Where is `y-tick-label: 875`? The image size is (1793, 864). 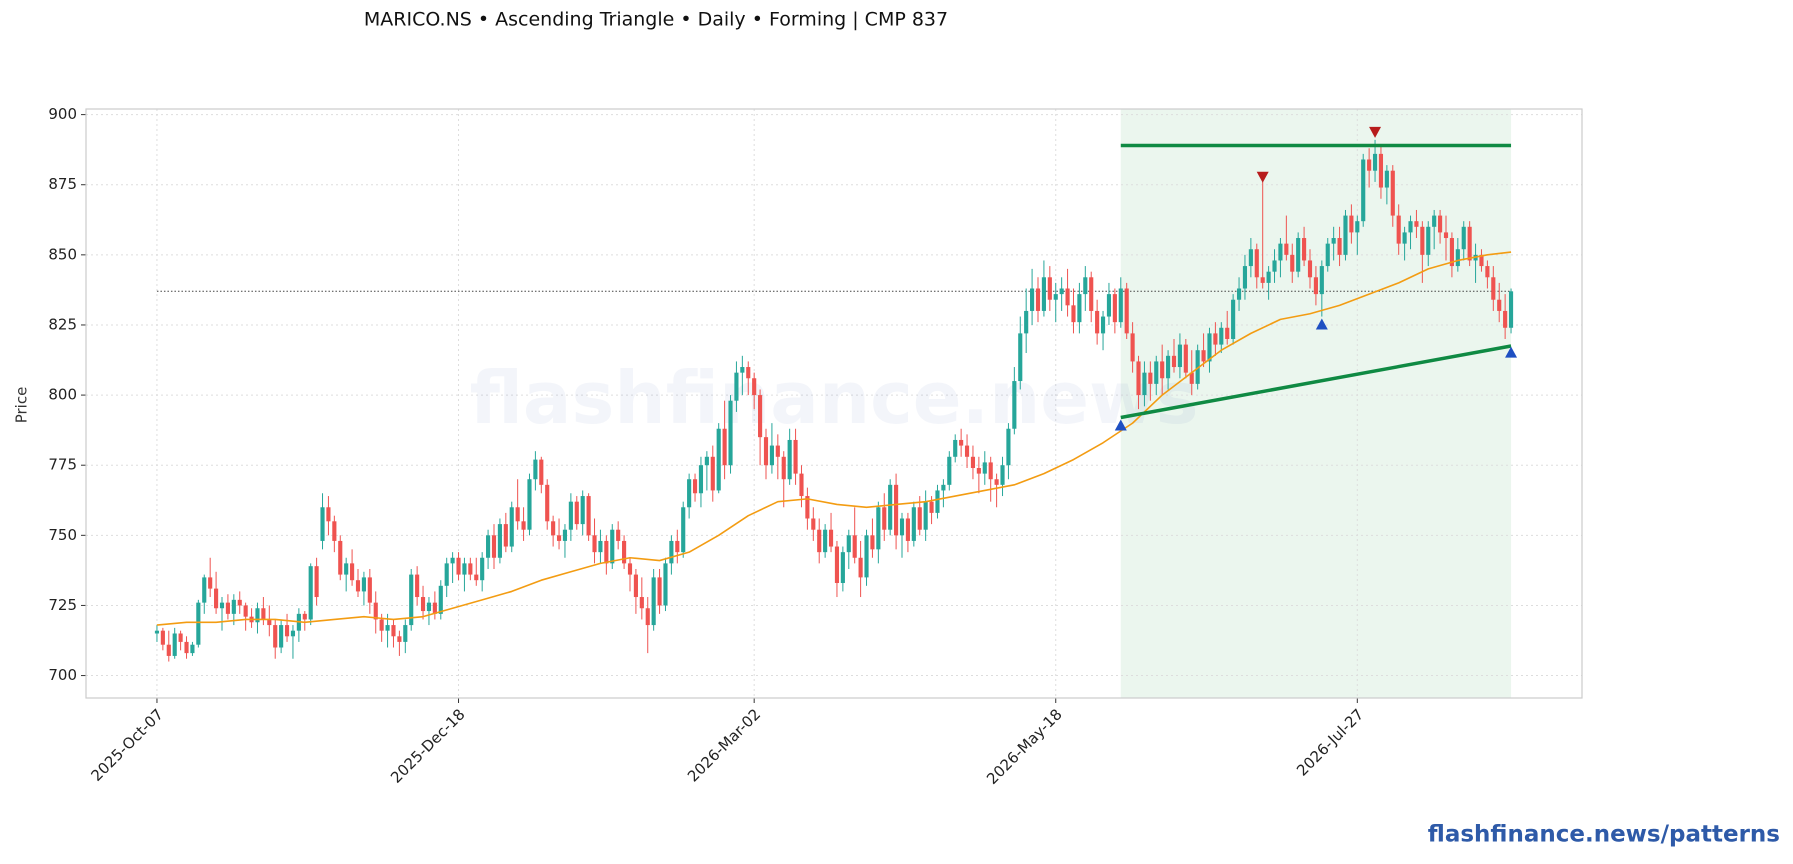 y-tick-label: 875 is located at coordinates (62, 184).